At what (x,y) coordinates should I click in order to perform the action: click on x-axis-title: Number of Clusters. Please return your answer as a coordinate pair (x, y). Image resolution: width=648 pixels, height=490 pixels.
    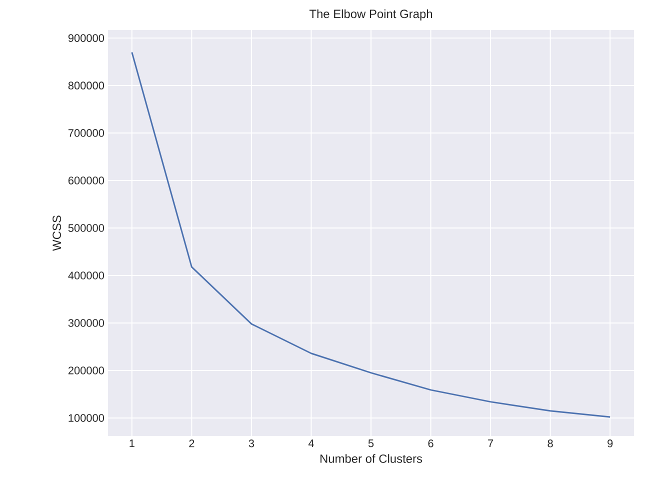
    Looking at the image, I should click on (371, 458).